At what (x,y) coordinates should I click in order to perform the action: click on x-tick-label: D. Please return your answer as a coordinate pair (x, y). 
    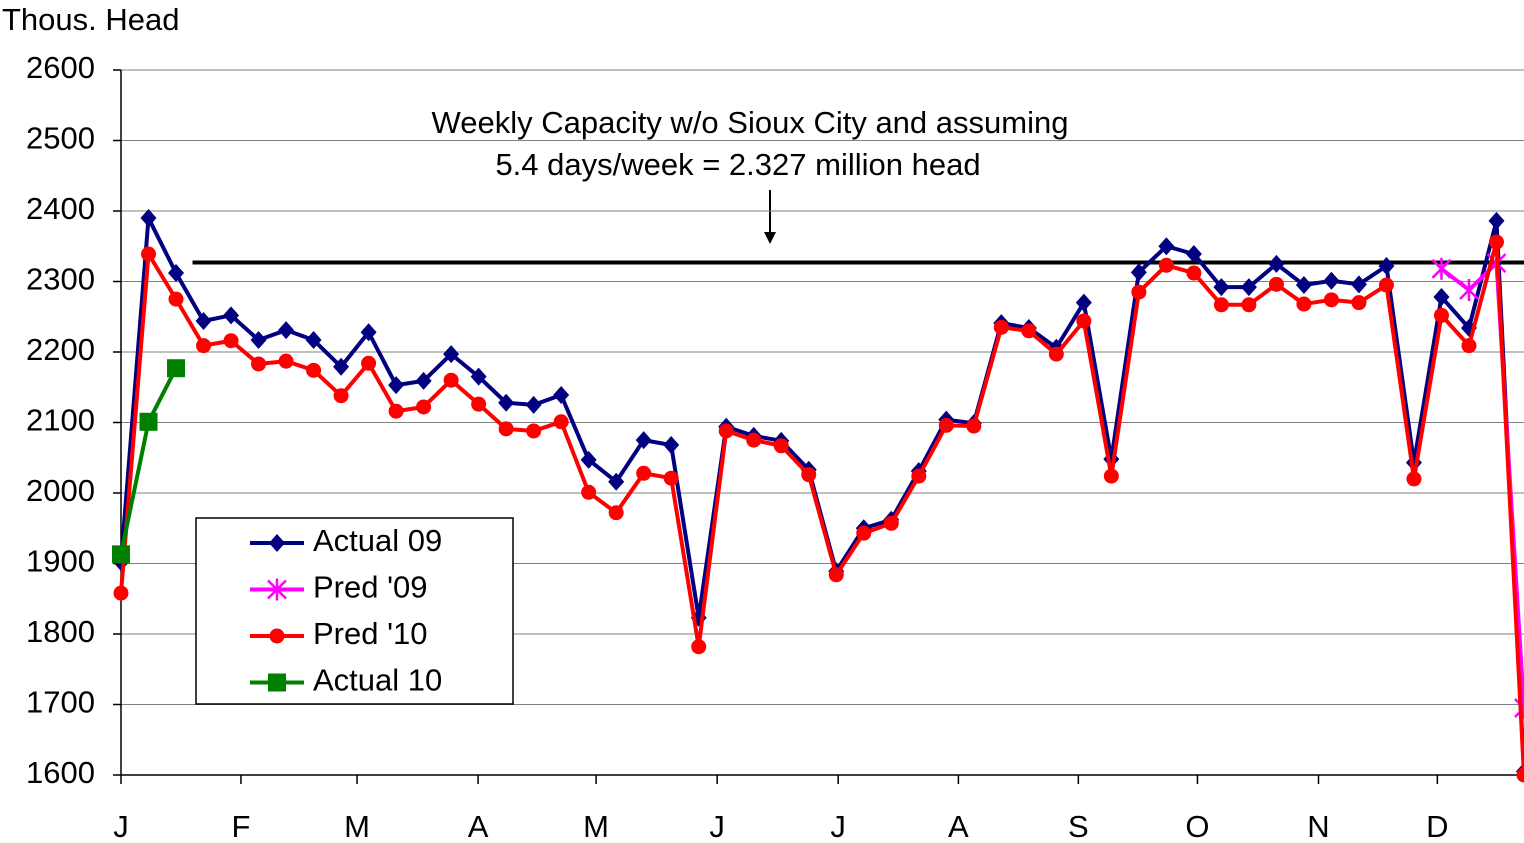
    Looking at the image, I should click on (1437, 826).